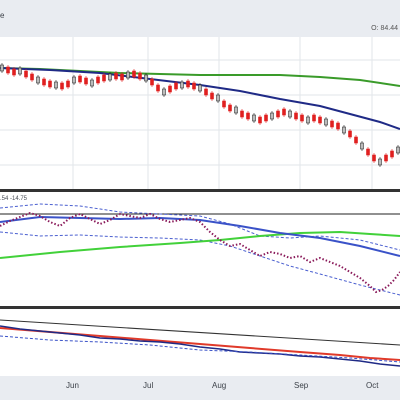 Image resolution: width=400 pixels, height=400 pixels. I want to click on date-label-jul: Jul, so click(148, 385).